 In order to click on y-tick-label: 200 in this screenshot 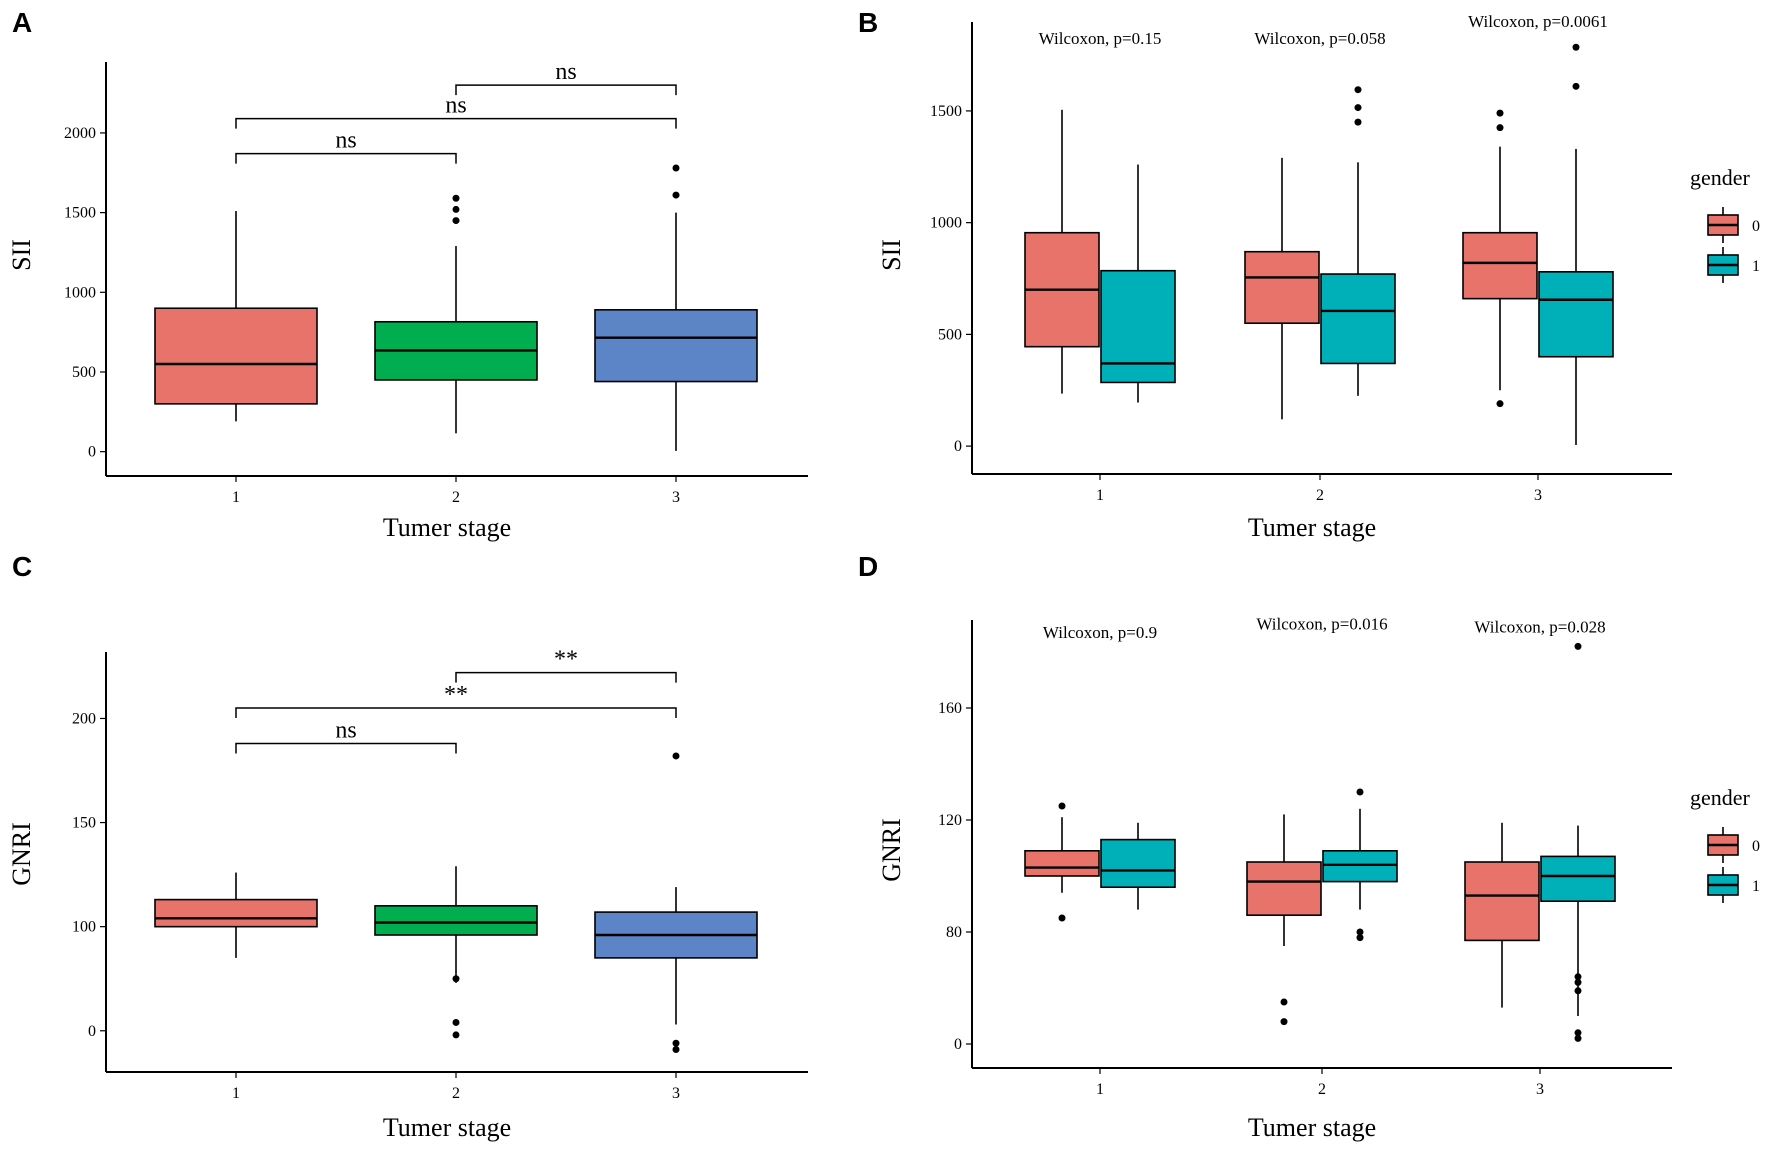, I will do `click(84, 718)`.